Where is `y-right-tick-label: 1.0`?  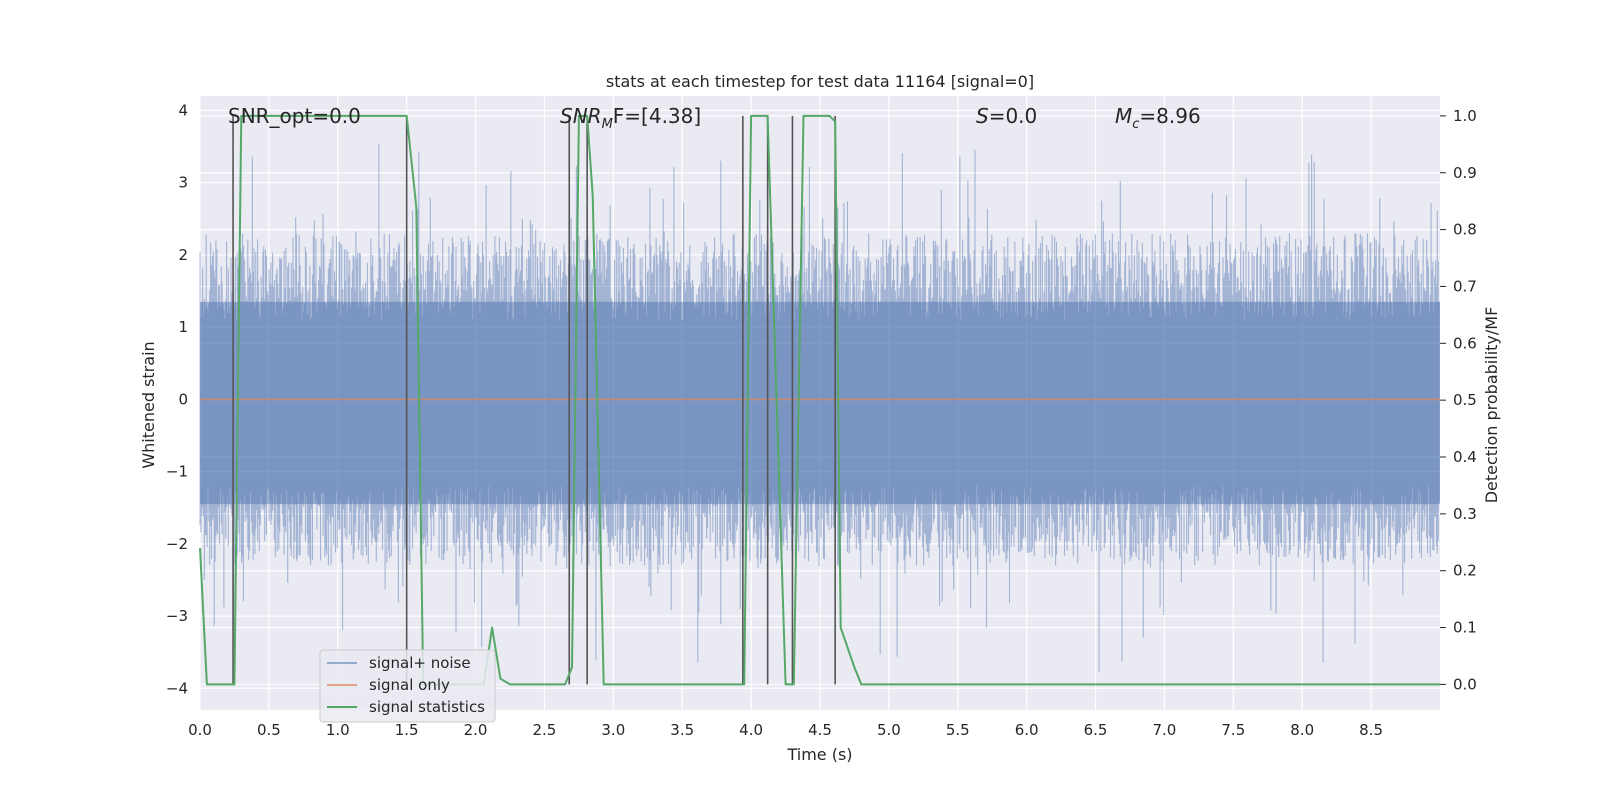 y-right-tick-label: 1.0 is located at coordinates (1465, 116).